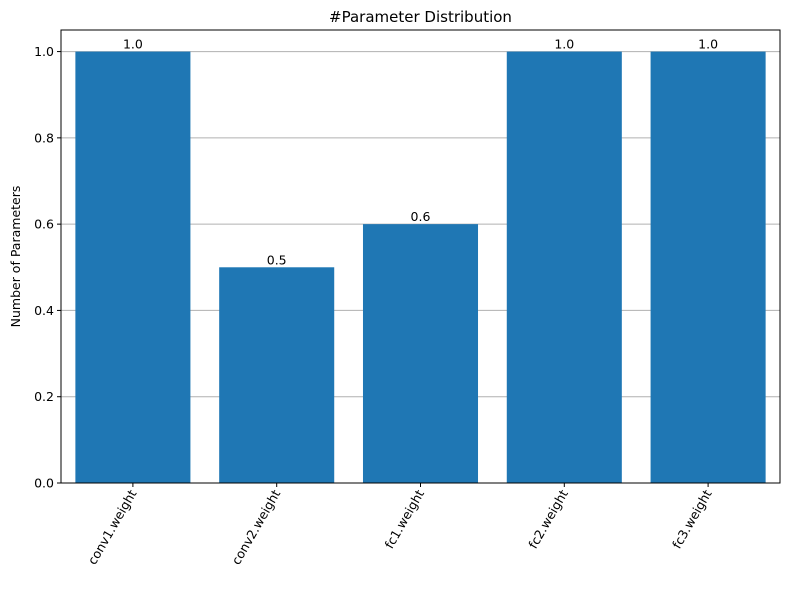 The width and height of the screenshot is (790, 590). Describe the element at coordinates (44, 224) in the screenshot. I see `y-tick-label: 0.6` at that location.